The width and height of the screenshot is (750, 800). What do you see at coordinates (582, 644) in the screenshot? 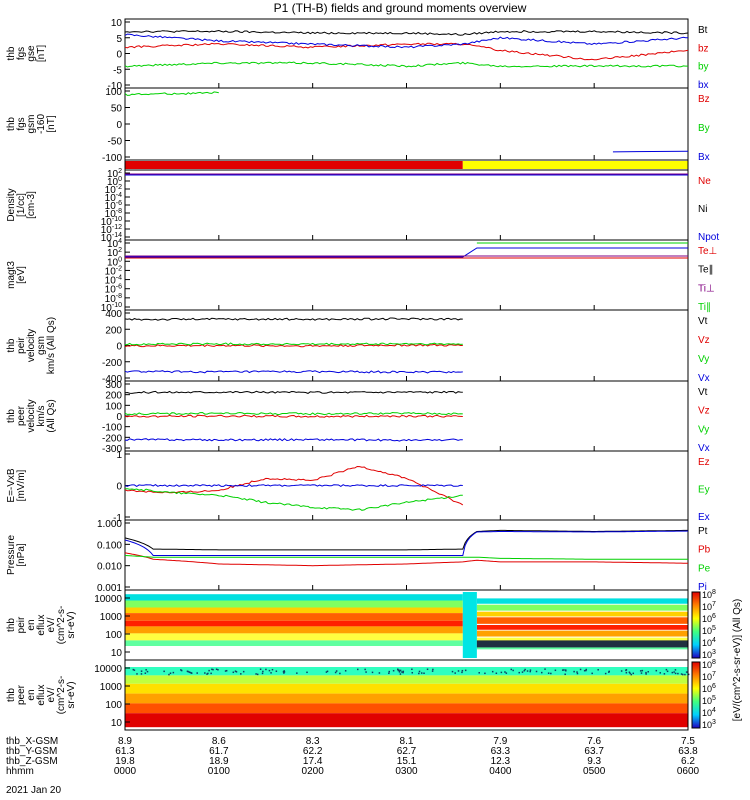
I see `peir-noise-band` at bounding box center [582, 644].